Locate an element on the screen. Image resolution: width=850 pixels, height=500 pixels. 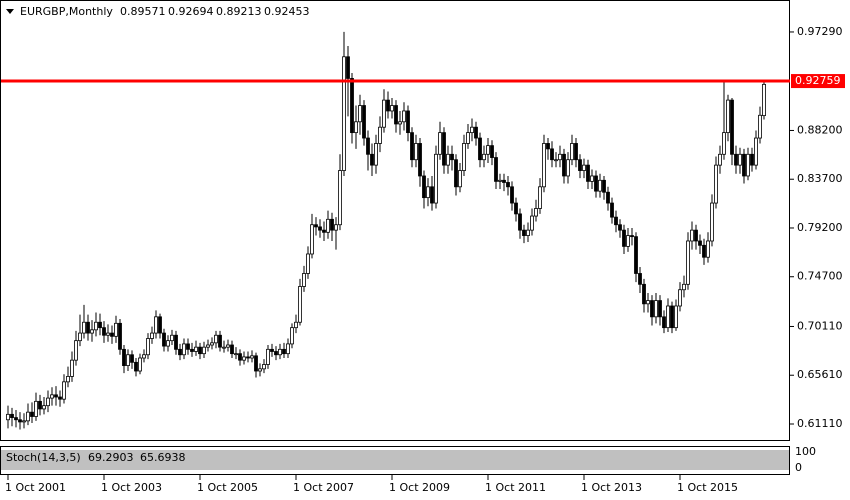
indicator-main: 69.2903 is located at coordinates (111, 457).